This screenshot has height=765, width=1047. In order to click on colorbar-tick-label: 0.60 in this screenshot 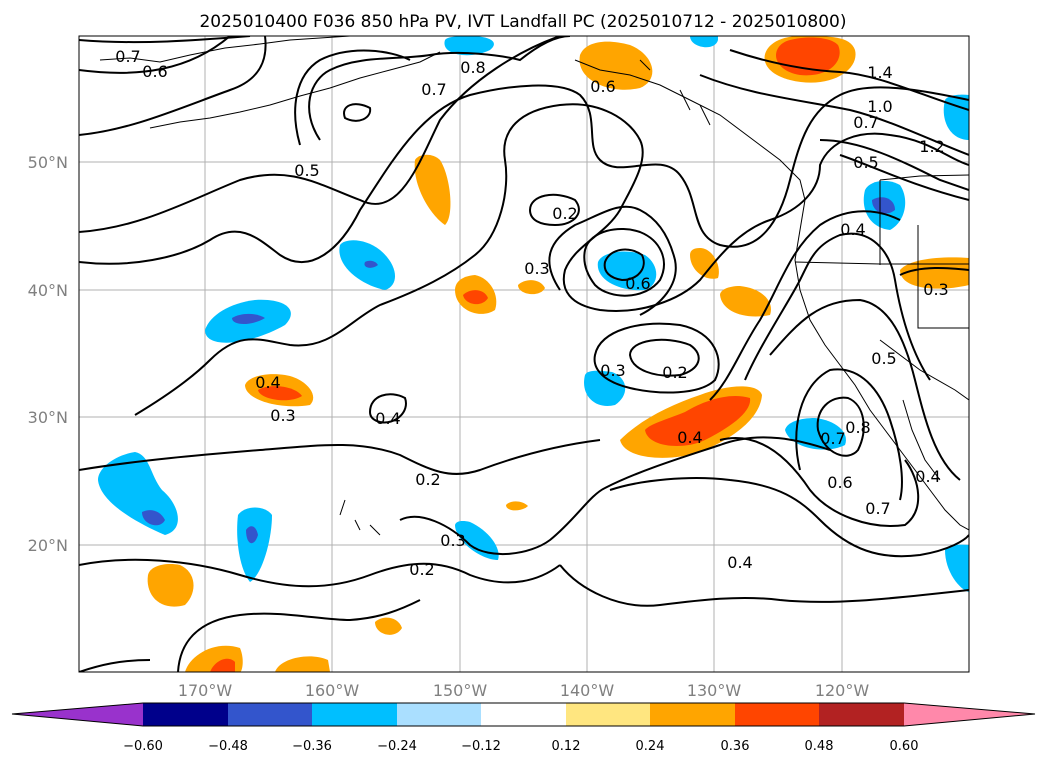, I will do `click(904, 746)`.